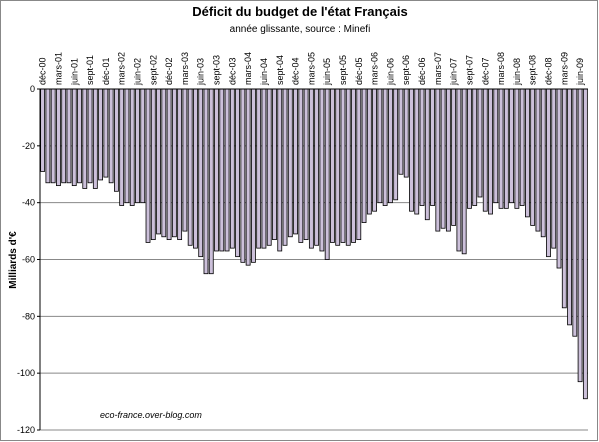 The image size is (599, 442). Describe the element at coordinates (580, 72) in the screenshot. I see `x-tick-label: juin-09` at that location.